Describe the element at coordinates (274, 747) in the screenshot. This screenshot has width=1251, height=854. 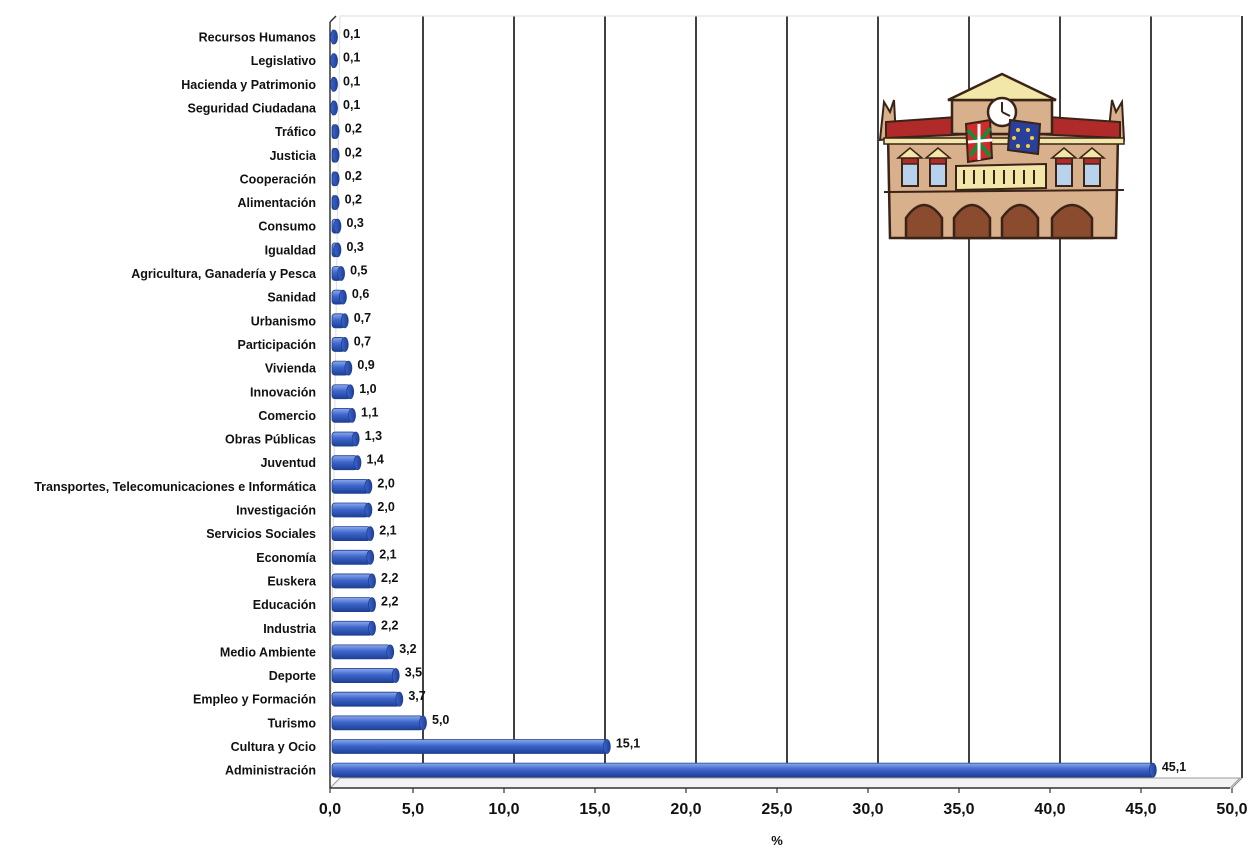
I see `category-label: Cultura y Ocio` at that location.